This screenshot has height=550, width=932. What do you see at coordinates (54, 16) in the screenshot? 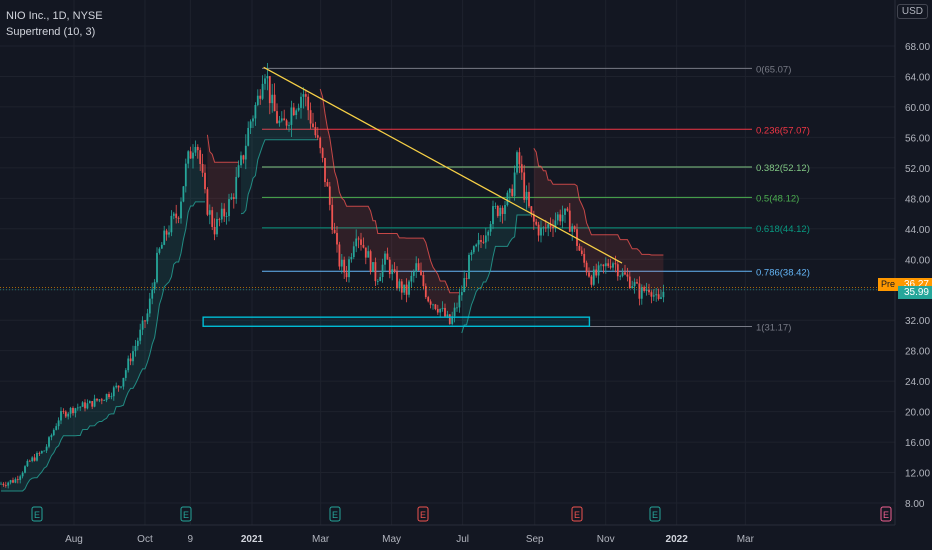
I see `symbol-title: NIO Inc., 1D, NYSE` at bounding box center [54, 16].